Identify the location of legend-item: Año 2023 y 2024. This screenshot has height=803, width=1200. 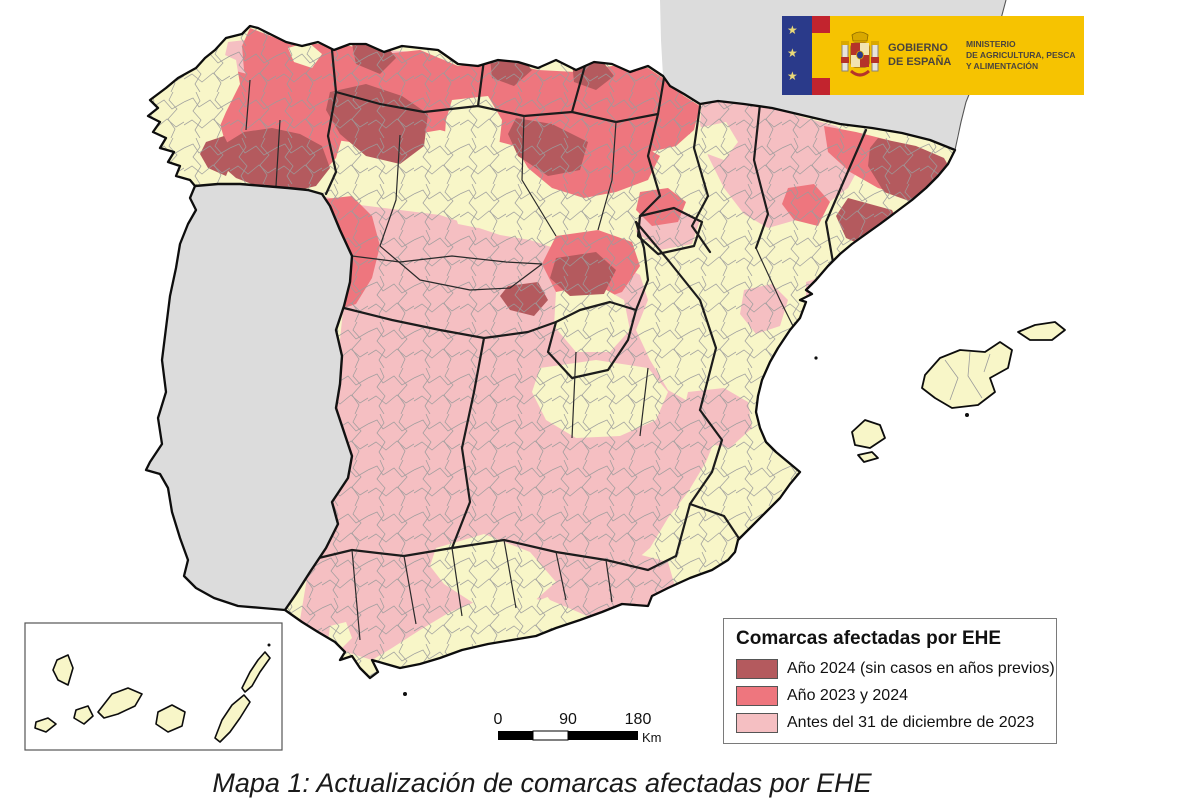
(890, 696).